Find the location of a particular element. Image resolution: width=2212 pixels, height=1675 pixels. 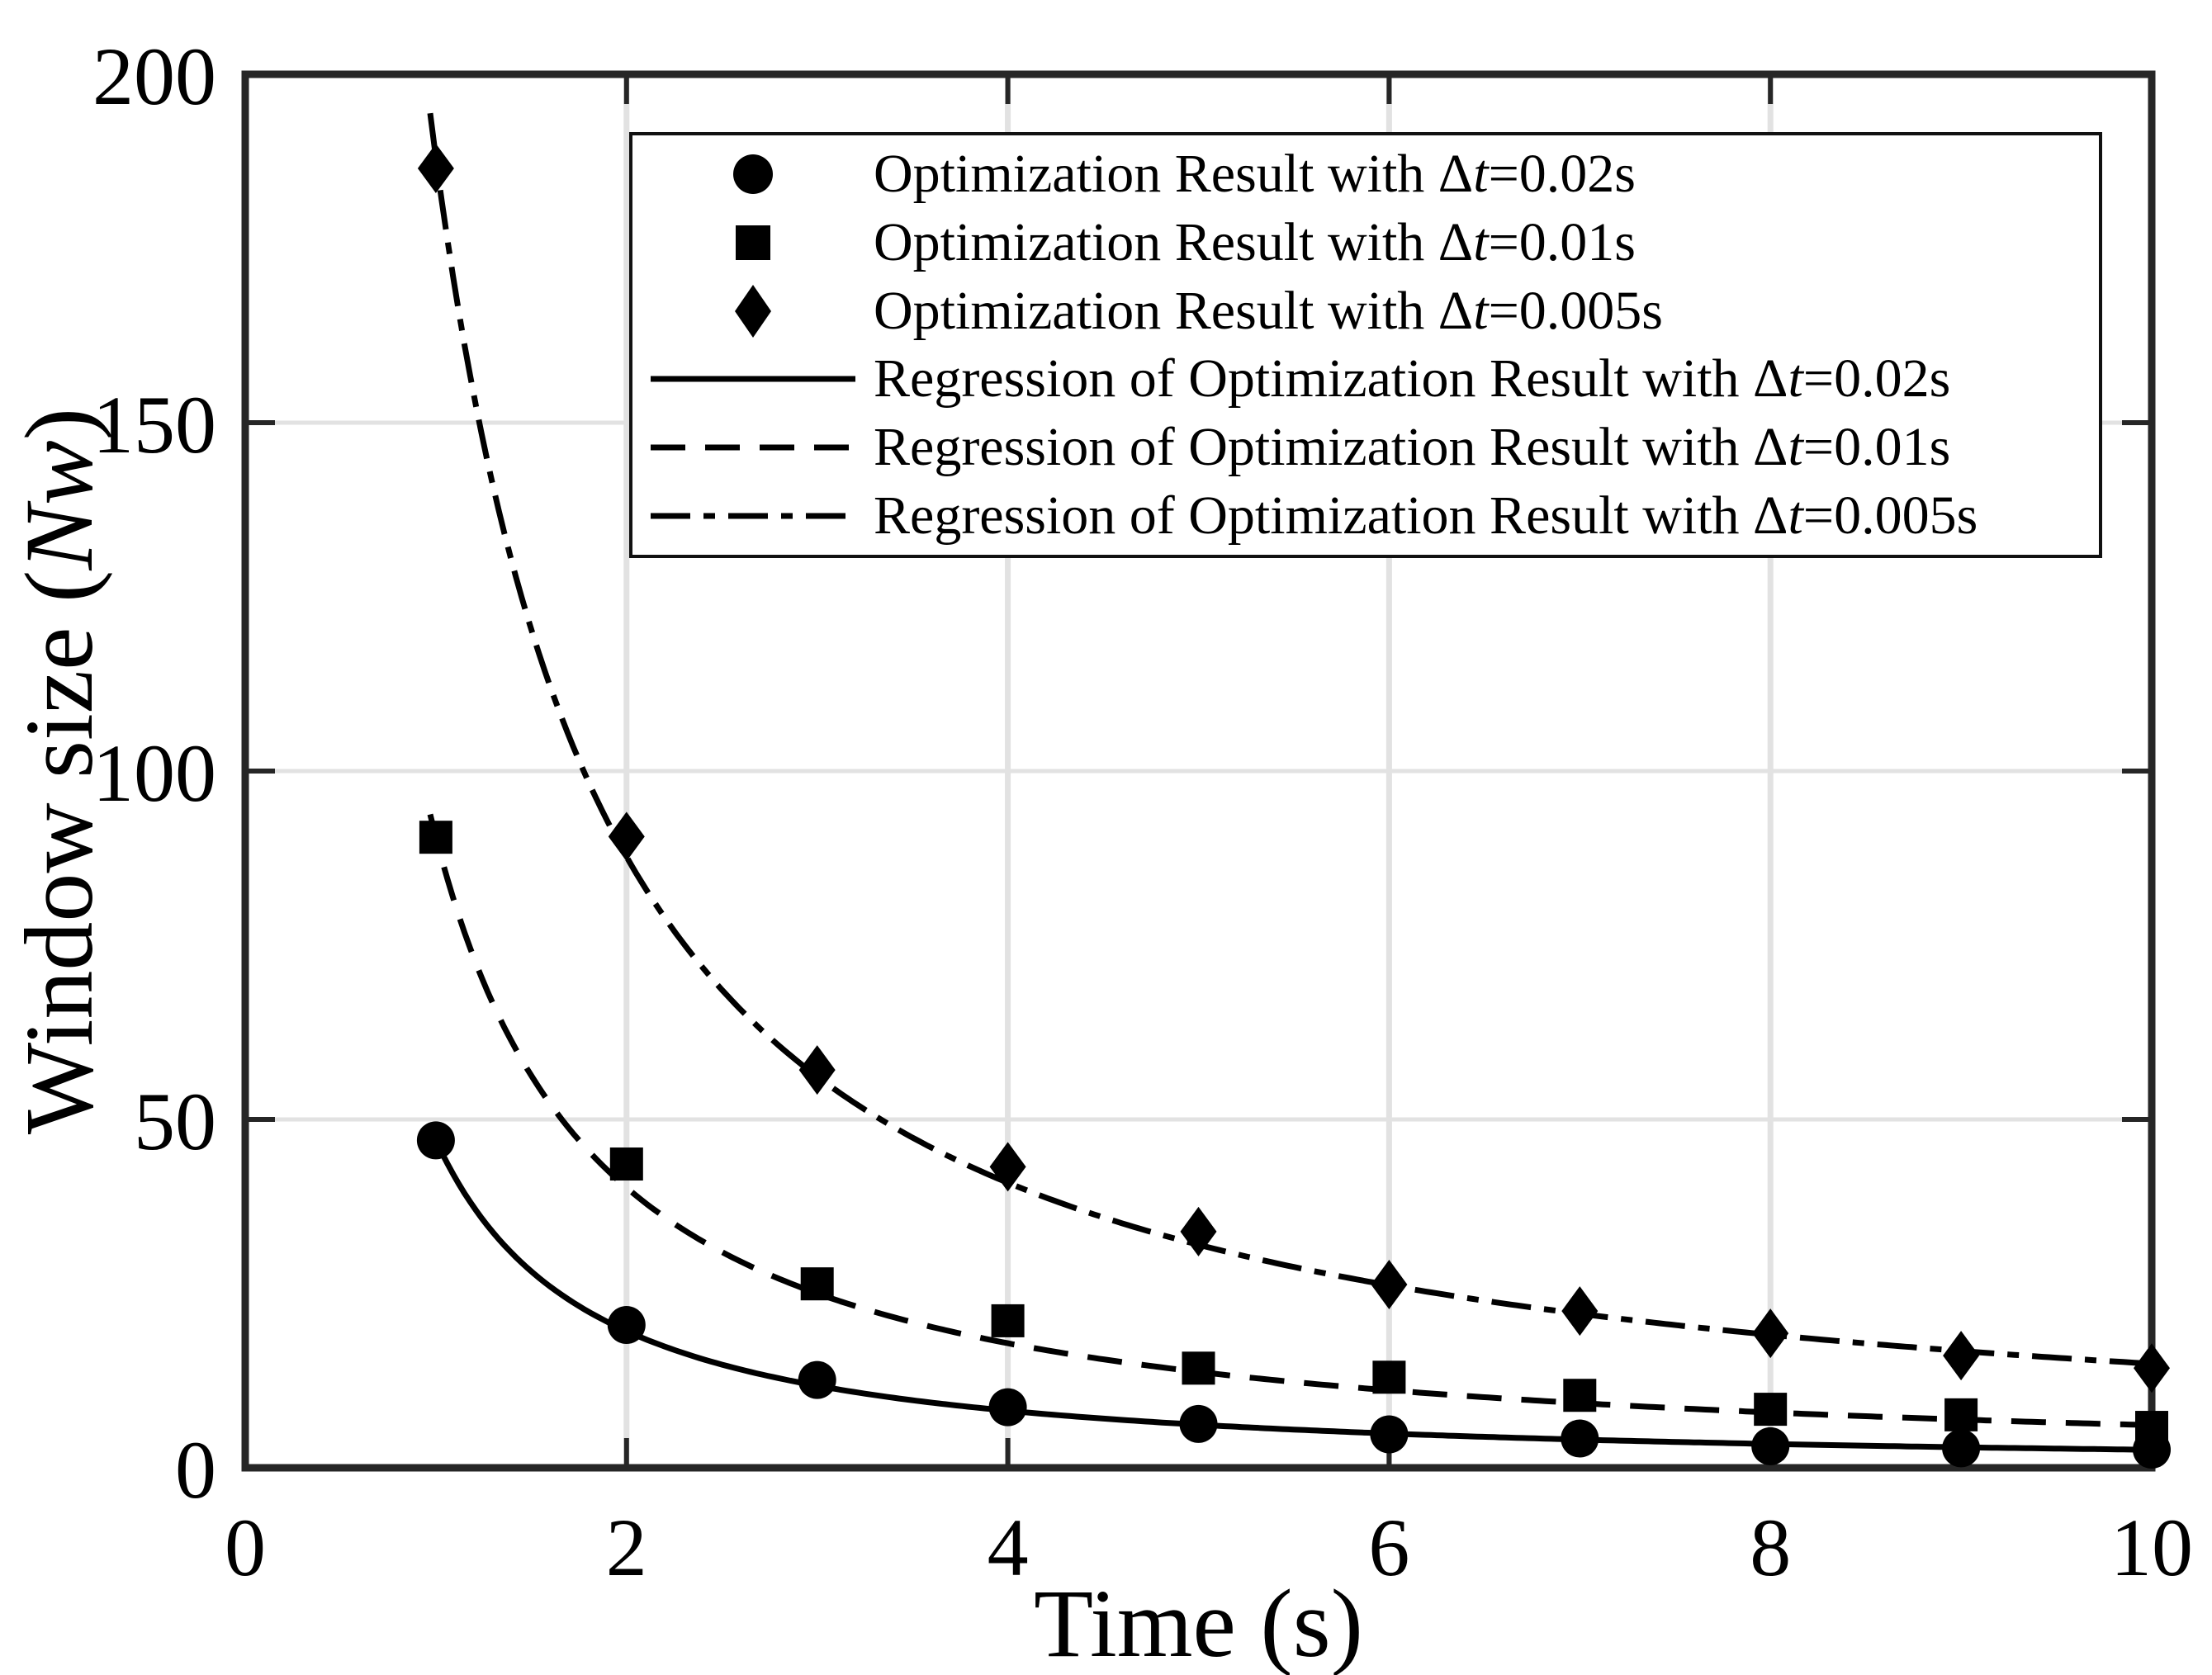

x-axis-label: Time (s) is located at coordinates (1198, 1624).